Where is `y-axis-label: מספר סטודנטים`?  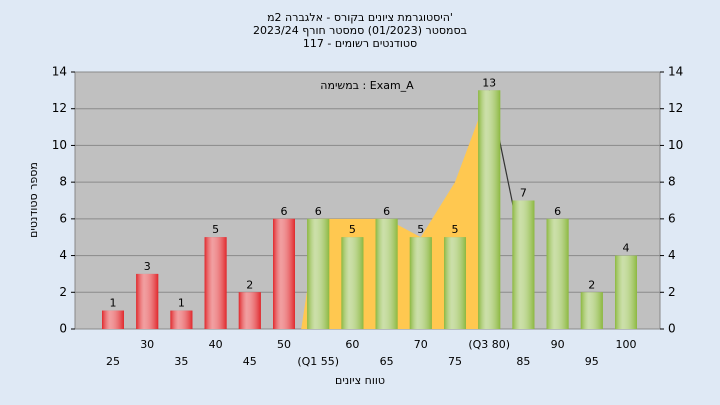 y-axis-label: מספר סטודנטים is located at coordinates (33, 200).